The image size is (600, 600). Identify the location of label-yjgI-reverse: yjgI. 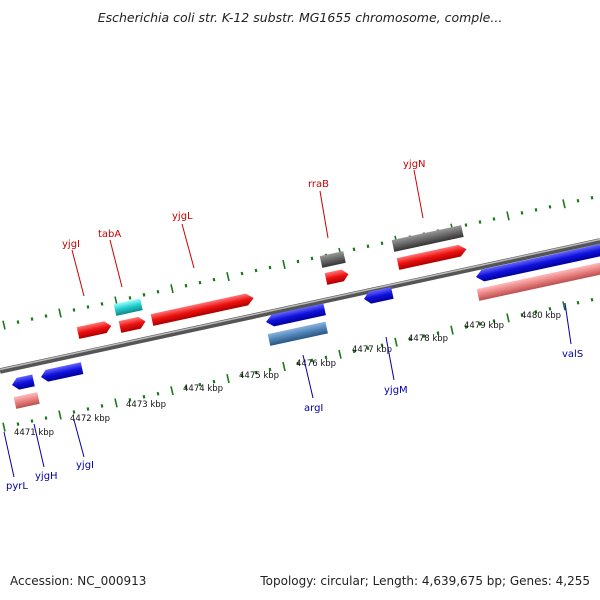
(85, 465).